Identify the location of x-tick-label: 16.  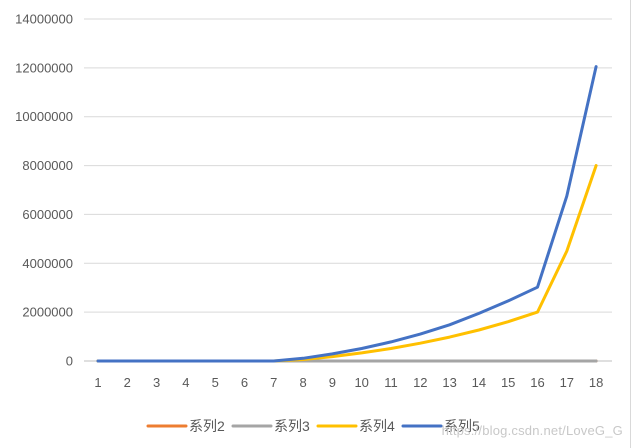
(537, 382).